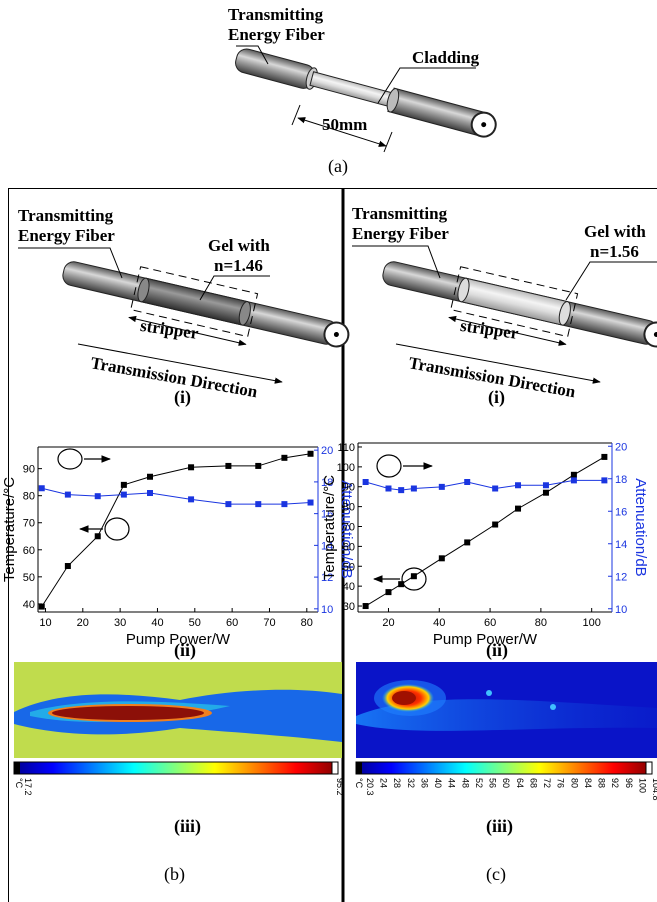 The width and height of the screenshot is (657, 902). What do you see at coordinates (245, 519) in the screenshot?
I see `annotations` at bounding box center [245, 519].